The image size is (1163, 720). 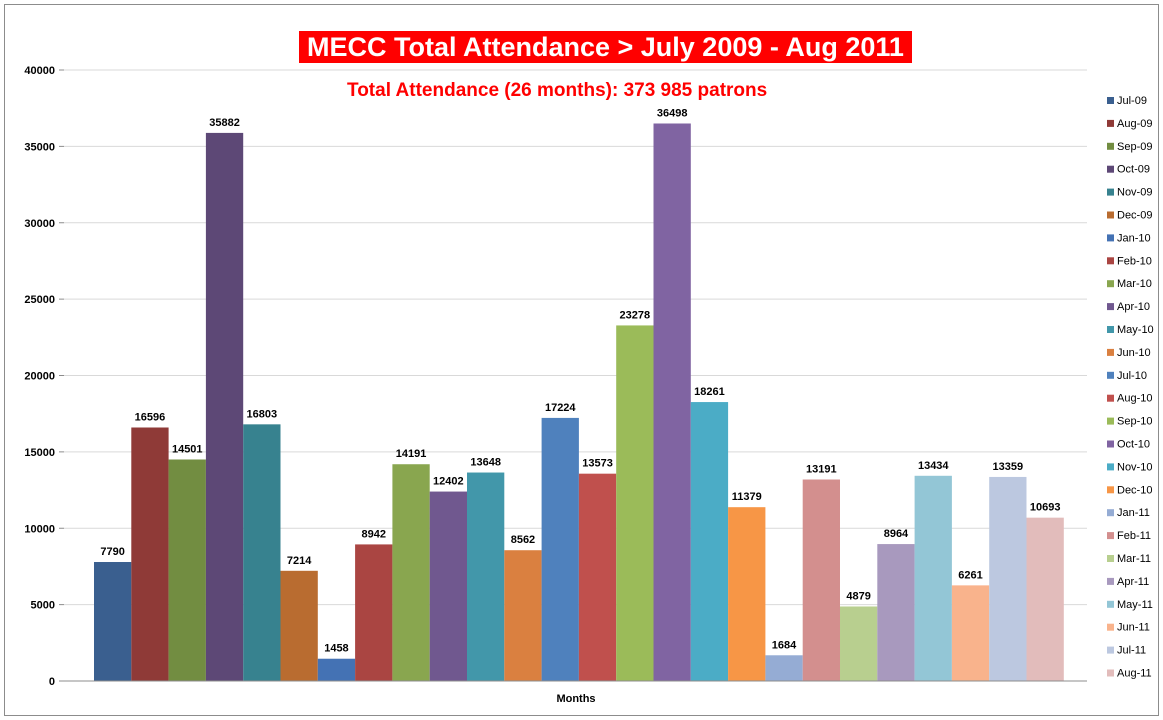 What do you see at coordinates (39, 71) in the screenshot?
I see `y-tick-label: 40000` at bounding box center [39, 71].